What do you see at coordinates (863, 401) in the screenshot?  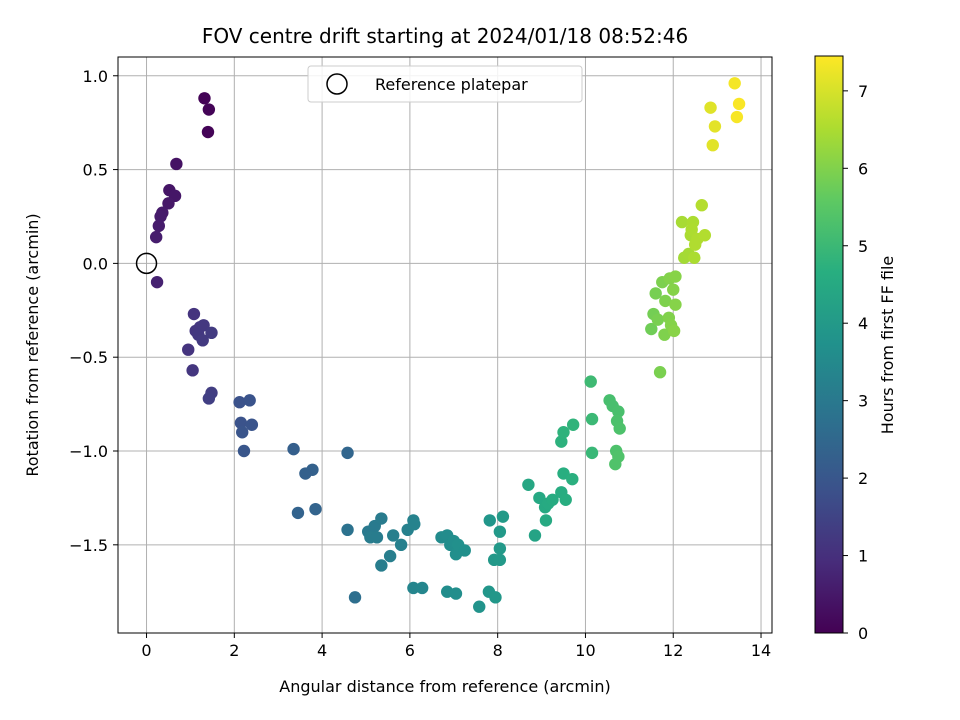 I see `colorbar-tick-label: 3` at bounding box center [863, 401].